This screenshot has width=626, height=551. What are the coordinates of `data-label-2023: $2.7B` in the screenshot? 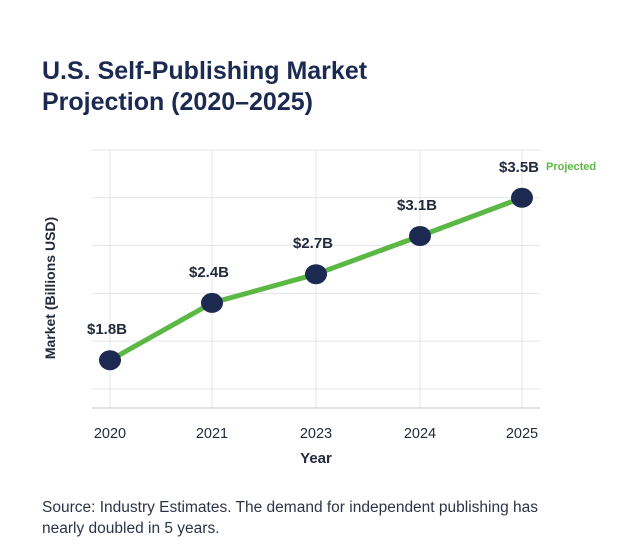 It's located at (313, 243).